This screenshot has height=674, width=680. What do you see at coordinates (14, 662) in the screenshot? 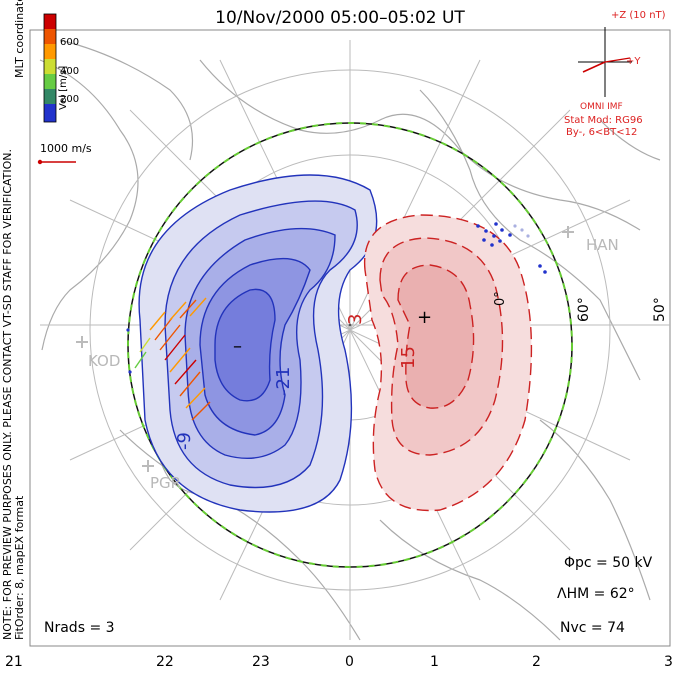
I see `mlt-tick-21: 21` at bounding box center [14, 662].